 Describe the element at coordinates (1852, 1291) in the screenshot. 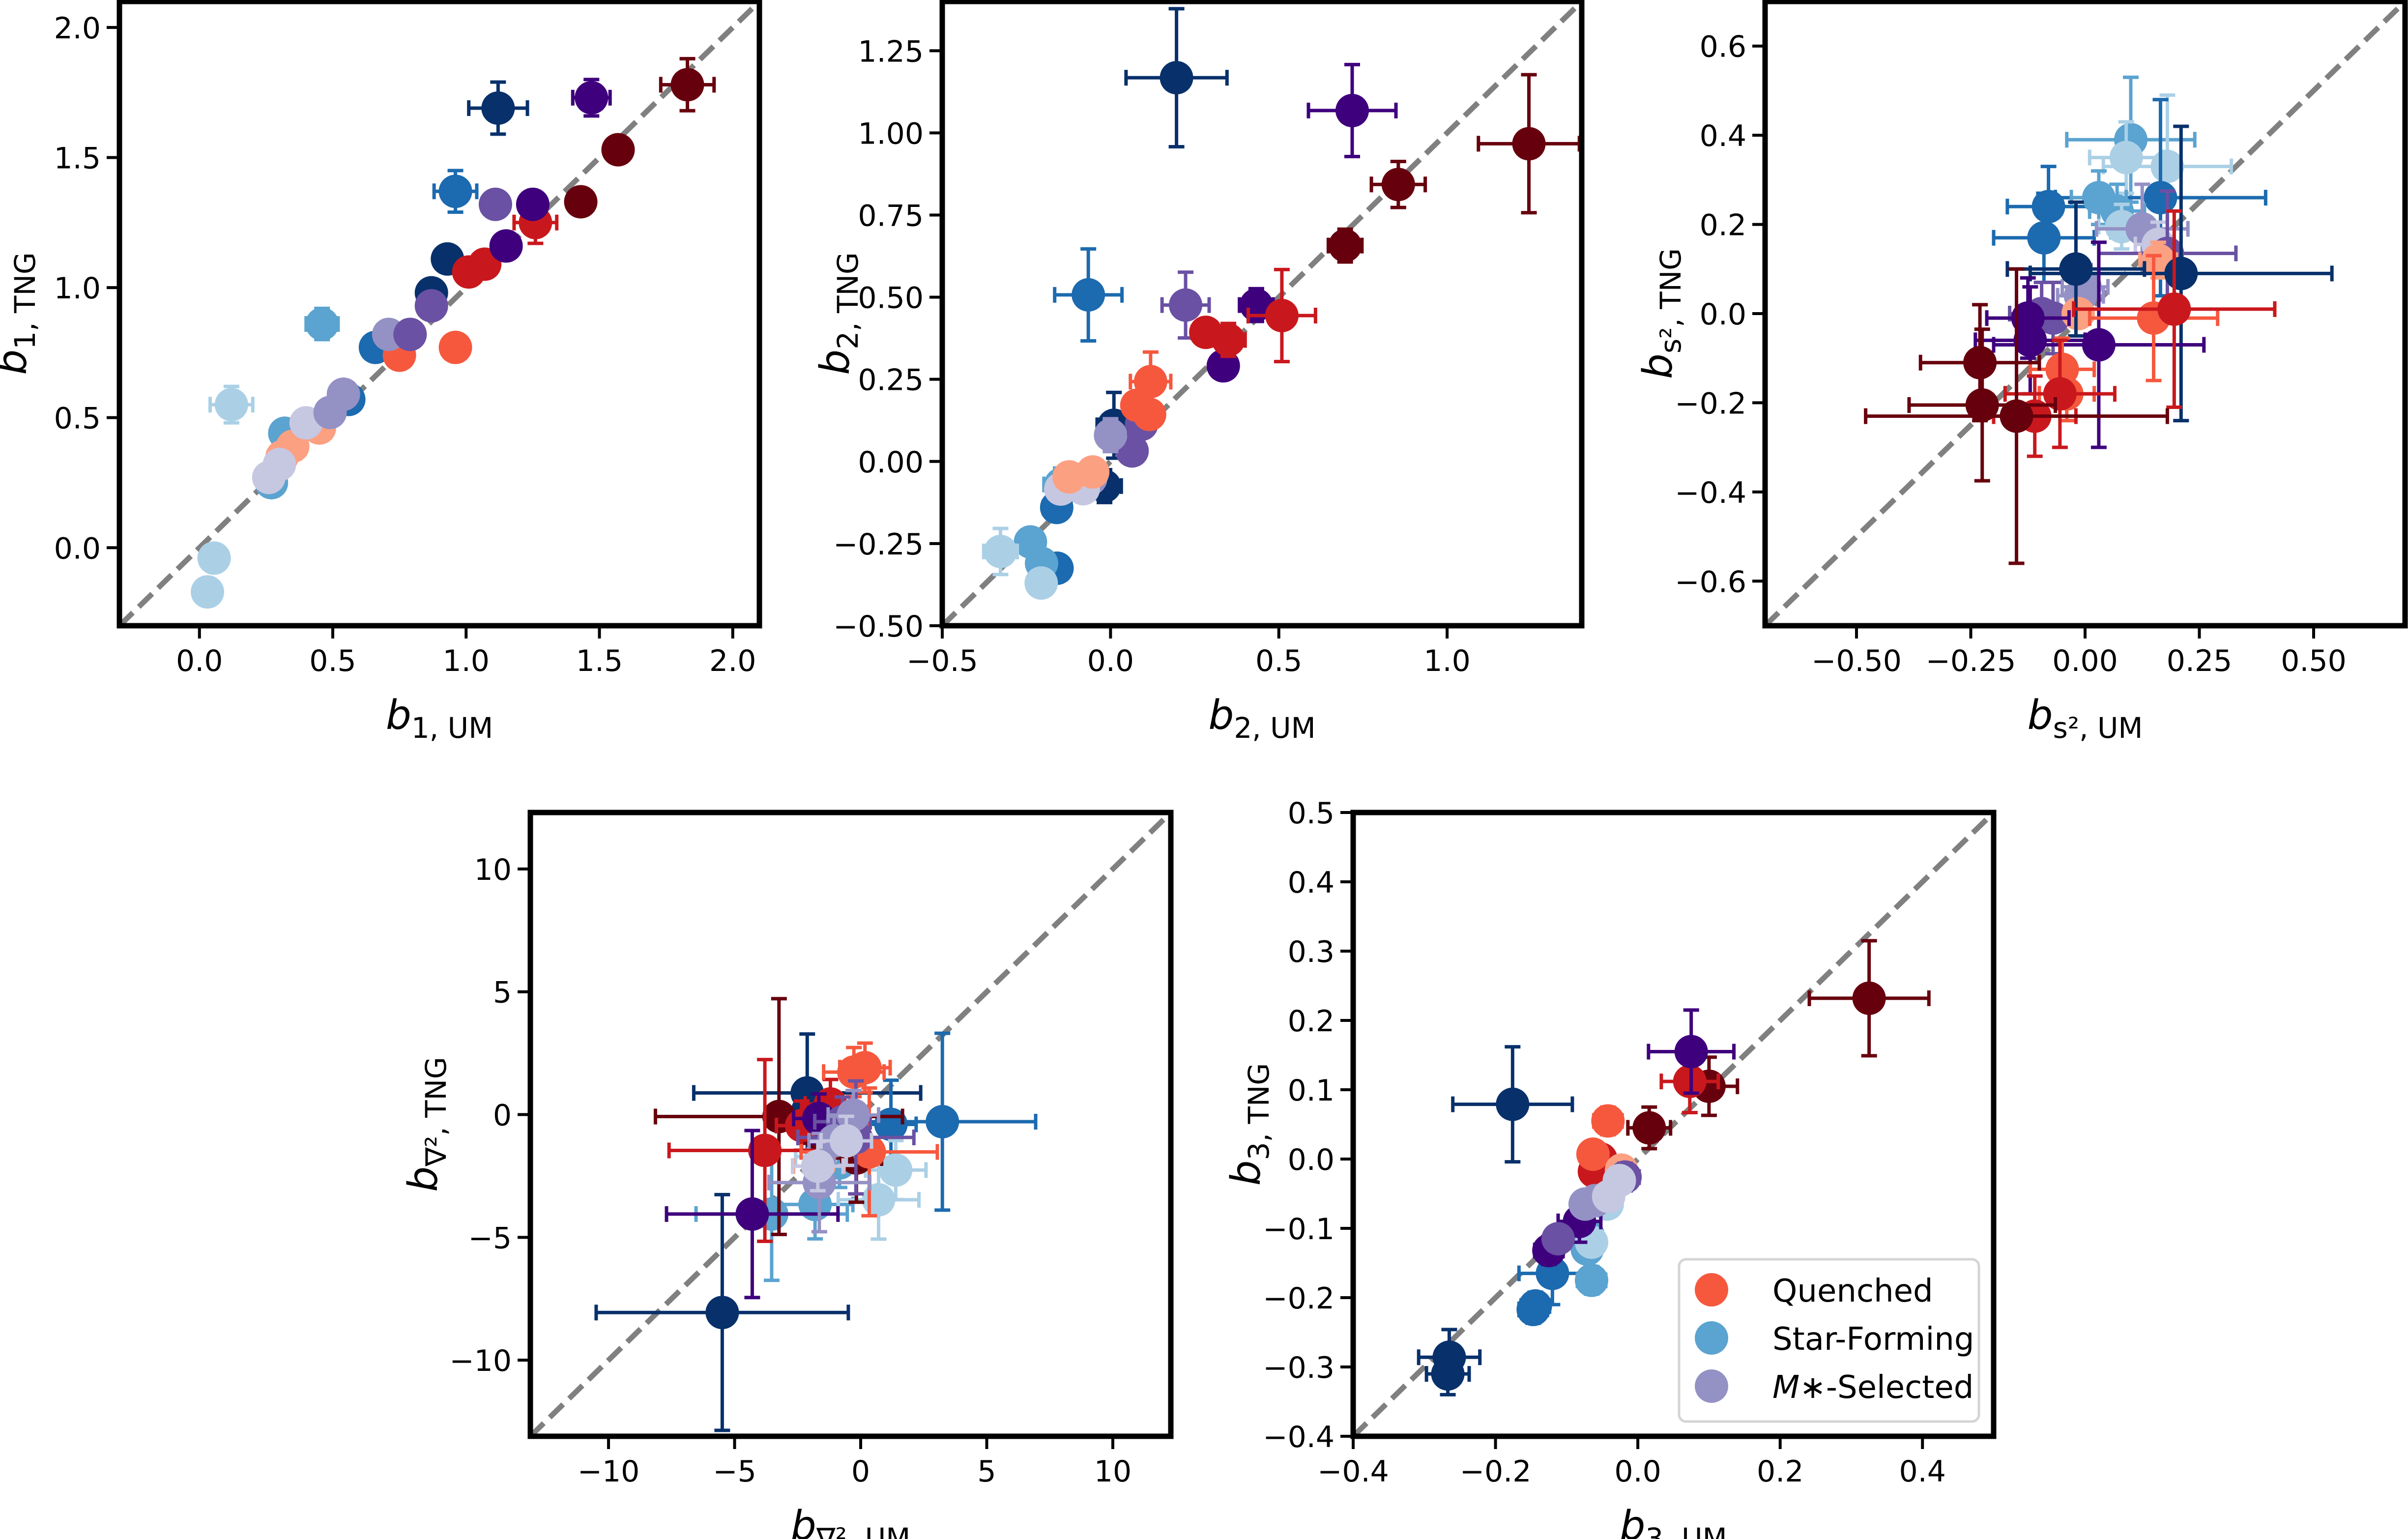

I see `legend-label: Quenched` at that location.